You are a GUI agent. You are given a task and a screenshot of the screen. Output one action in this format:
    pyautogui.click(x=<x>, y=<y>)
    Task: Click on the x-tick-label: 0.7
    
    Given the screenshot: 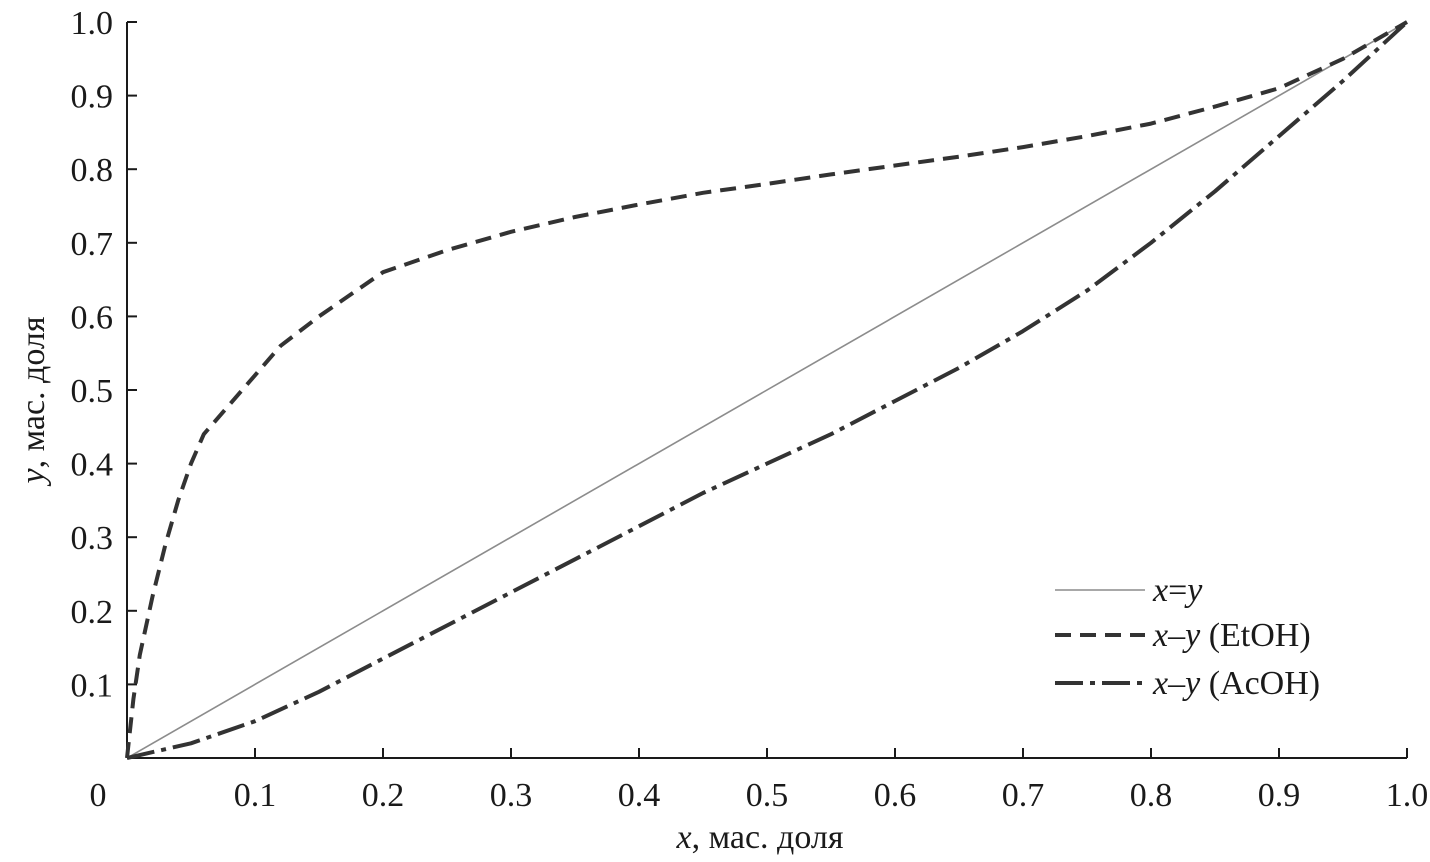 What is the action you would take?
    pyautogui.click(x=1023, y=795)
    